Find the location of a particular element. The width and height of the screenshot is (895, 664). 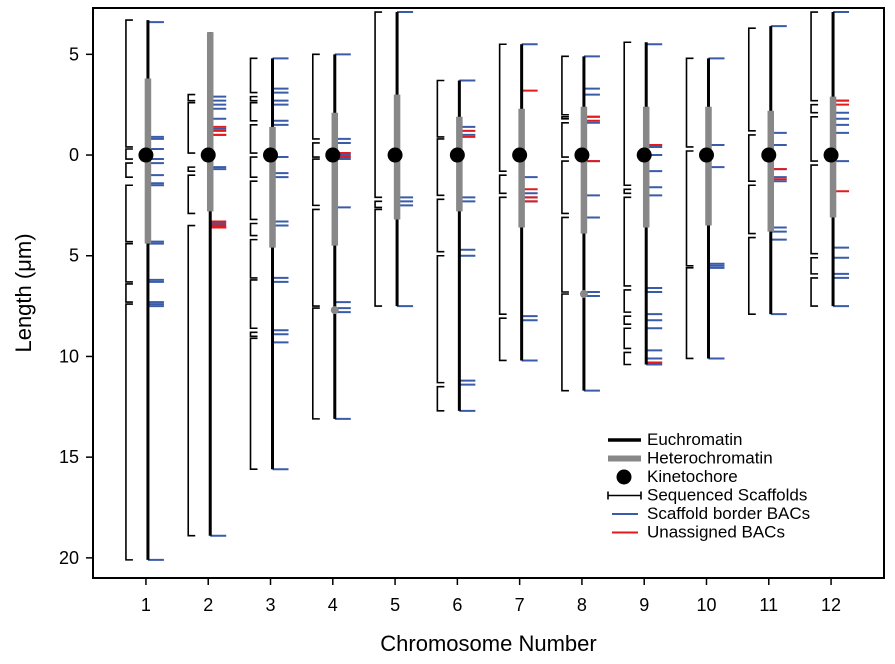

x-tick-label: 2 is located at coordinates (208, 605).